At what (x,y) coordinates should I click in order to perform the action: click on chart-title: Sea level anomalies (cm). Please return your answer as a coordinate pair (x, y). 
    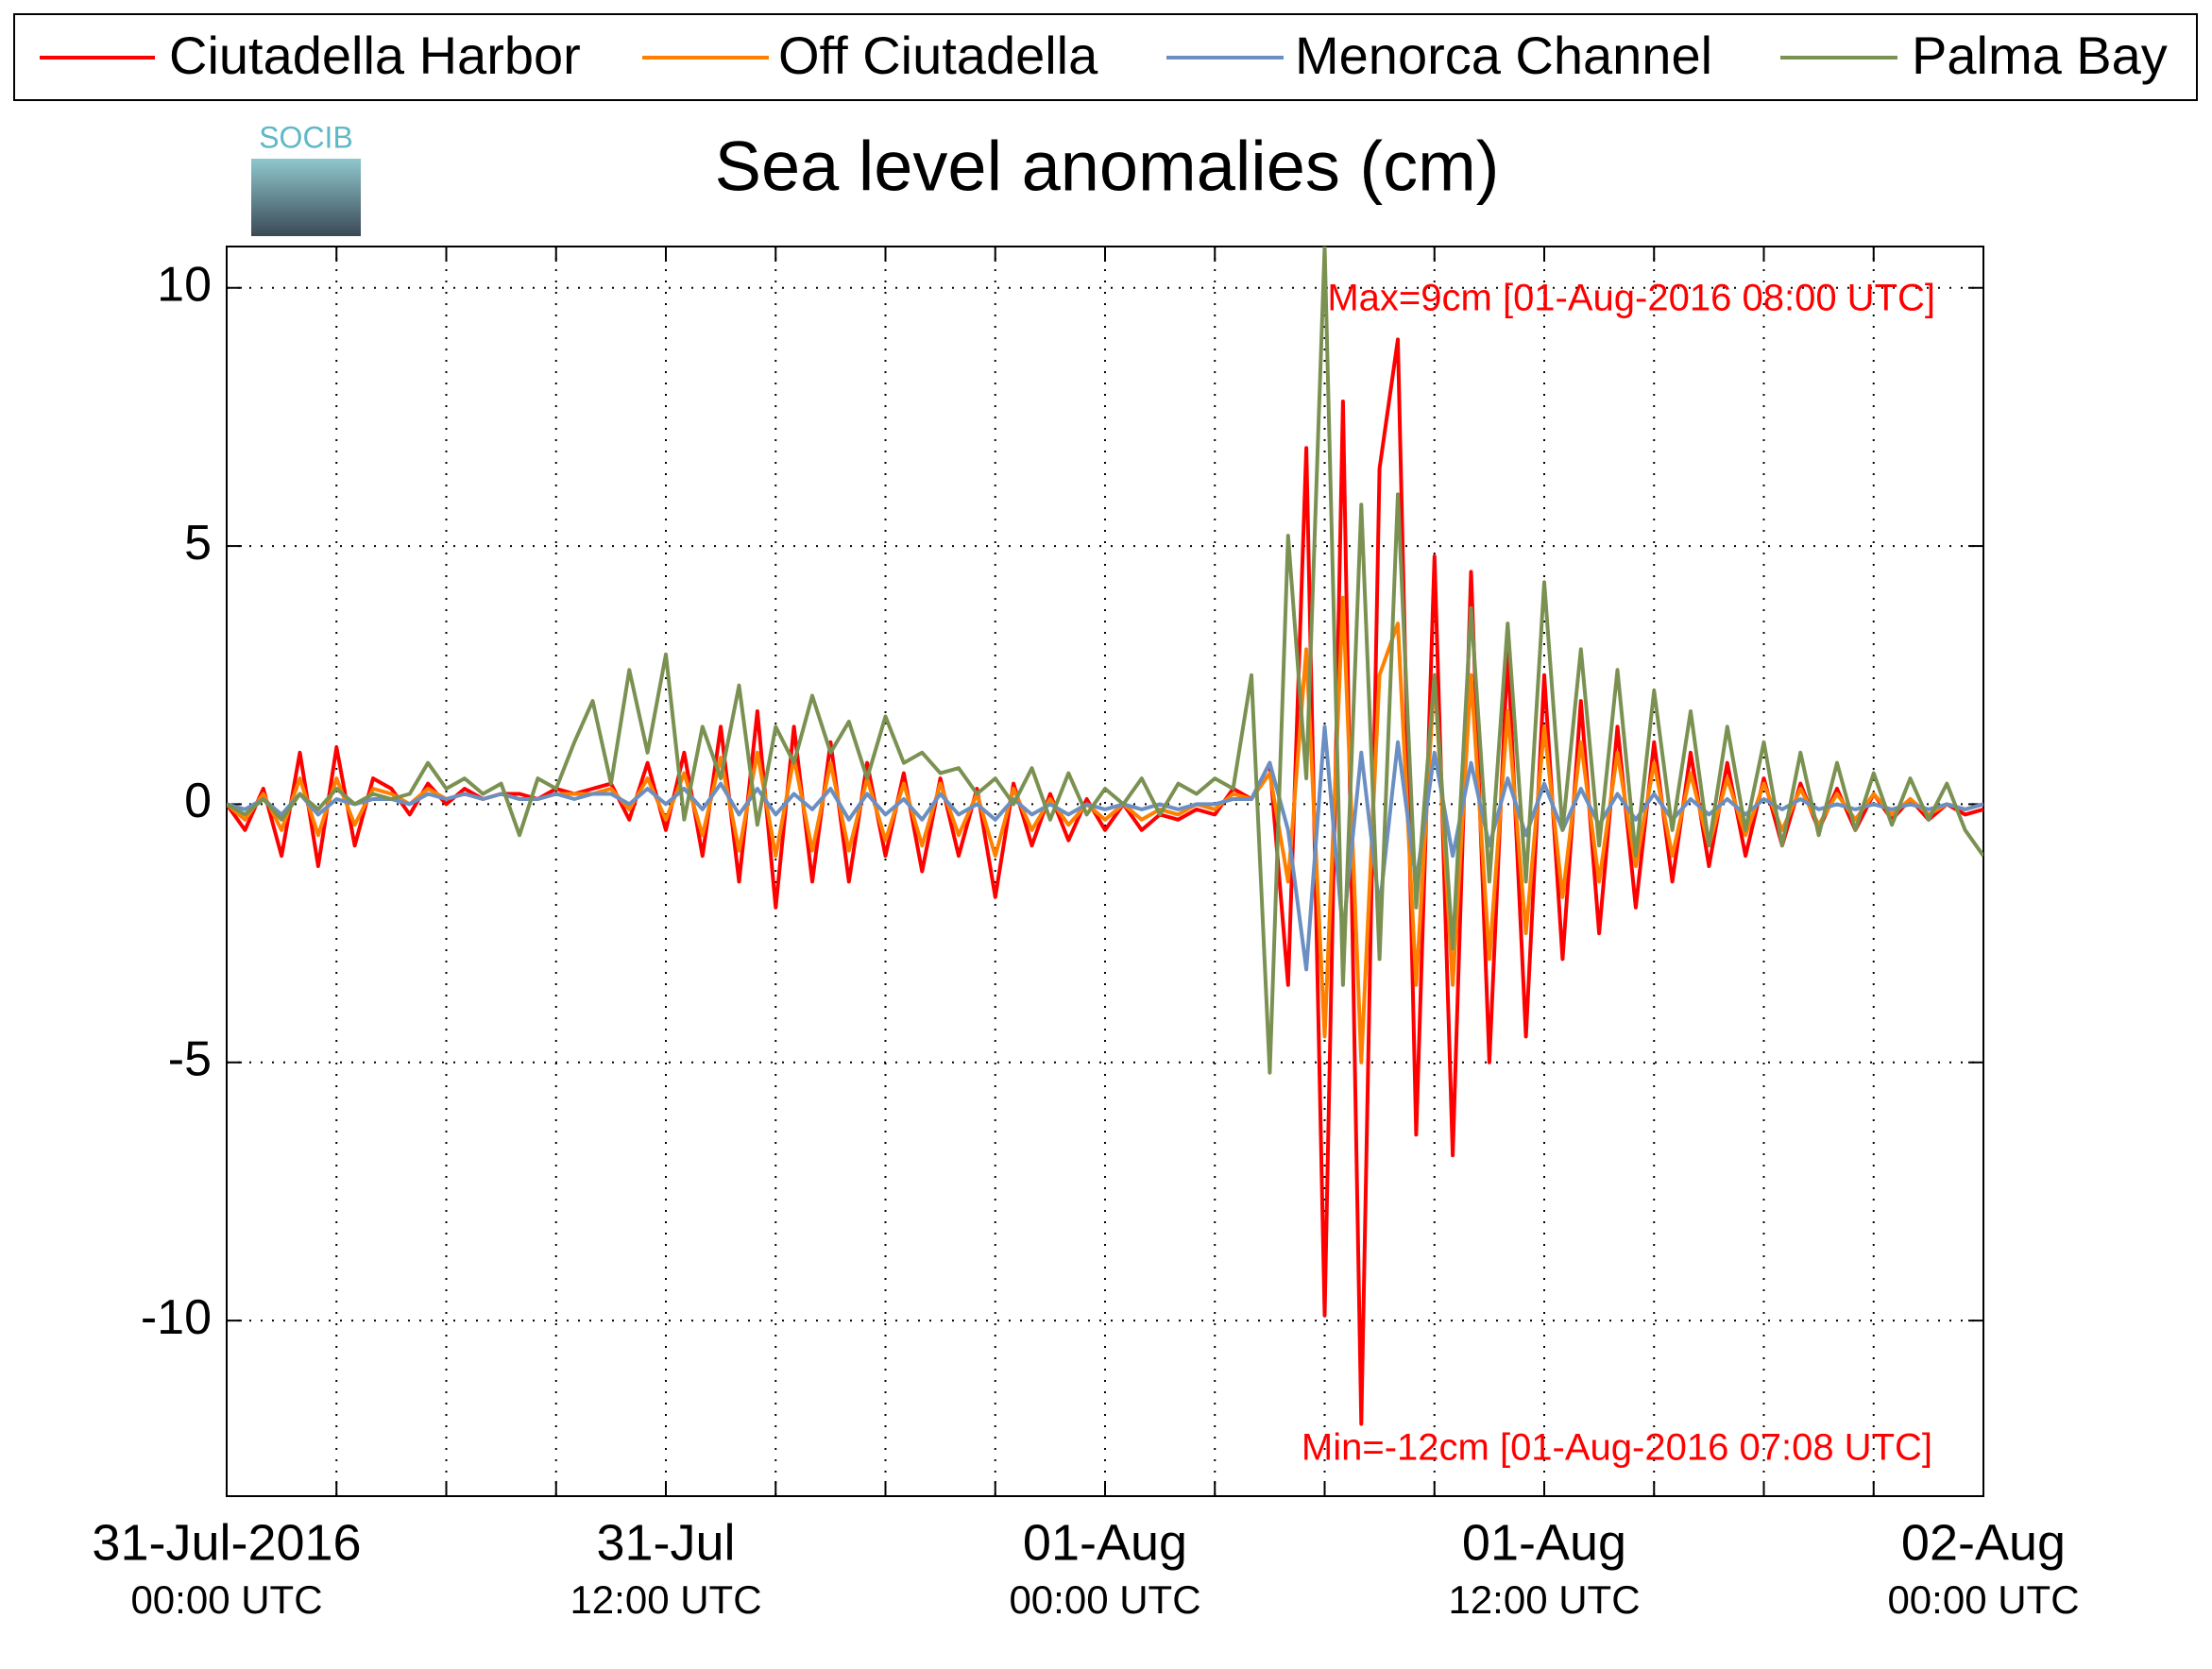
    Looking at the image, I should click on (1107, 167).